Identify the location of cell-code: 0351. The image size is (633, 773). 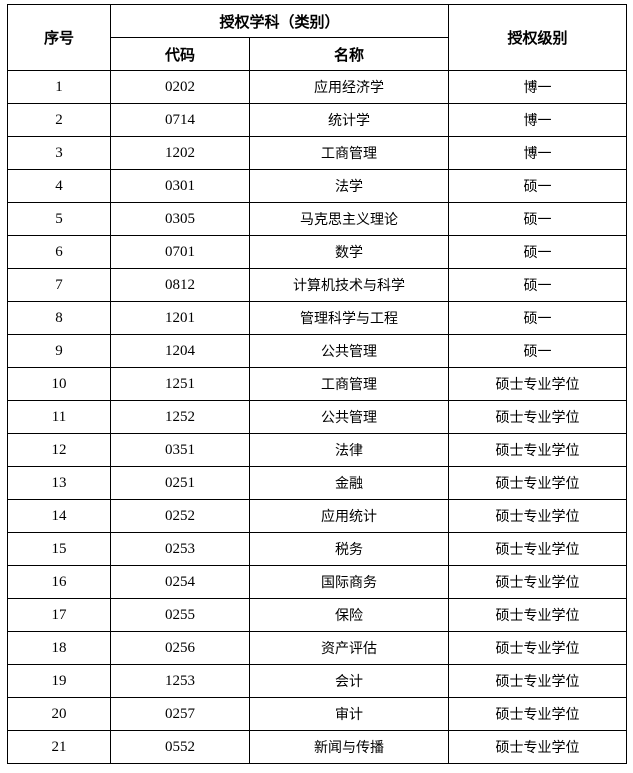
(180, 450).